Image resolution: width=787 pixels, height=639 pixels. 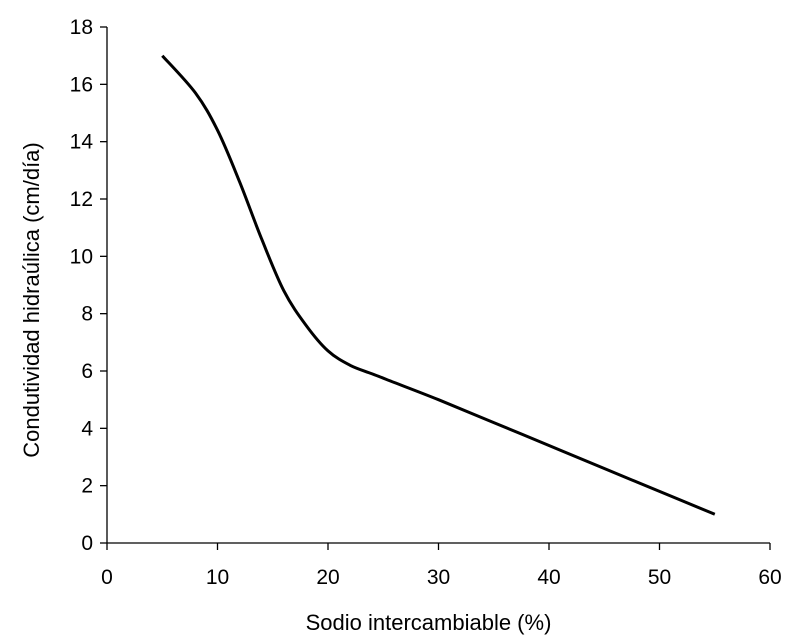 I want to click on y-tick-label: 8, so click(x=87, y=314).